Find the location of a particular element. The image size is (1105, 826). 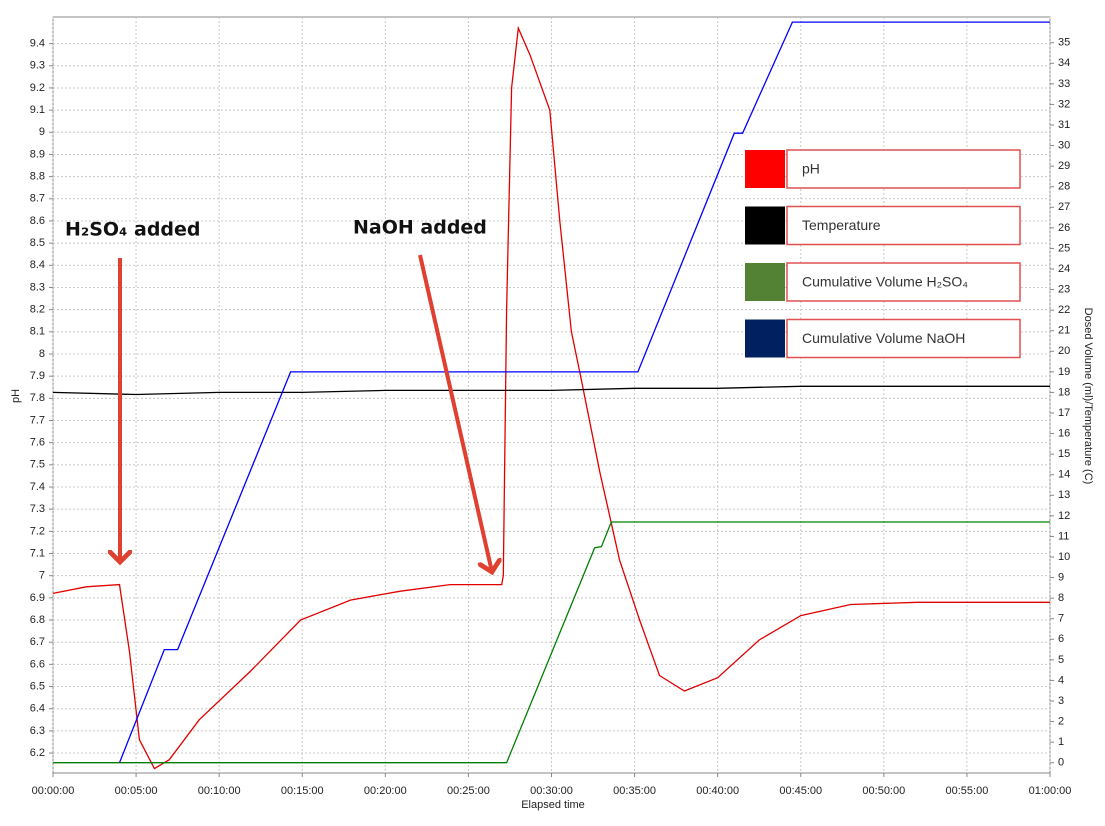

legend-label: Cumulative Volume H₂SO₄ is located at coordinates (885, 282).